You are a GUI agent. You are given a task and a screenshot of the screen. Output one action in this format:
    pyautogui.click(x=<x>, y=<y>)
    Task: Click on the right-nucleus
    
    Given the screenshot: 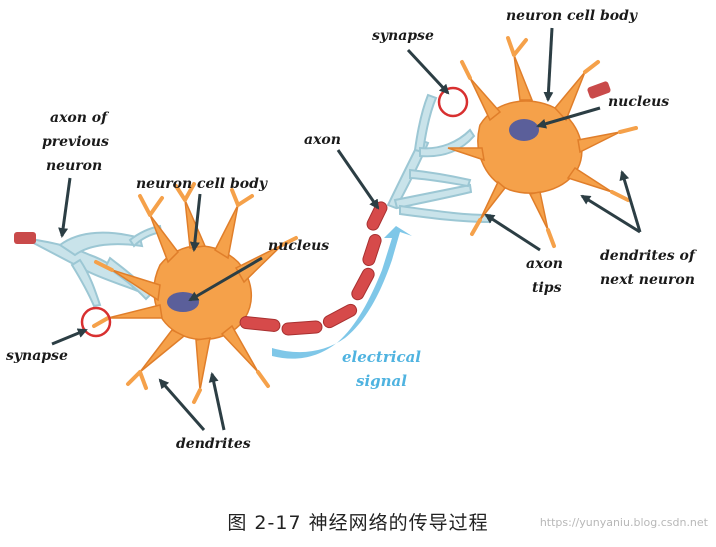 What is the action you would take?
    pyautogui.click(x=524, y=130)
    